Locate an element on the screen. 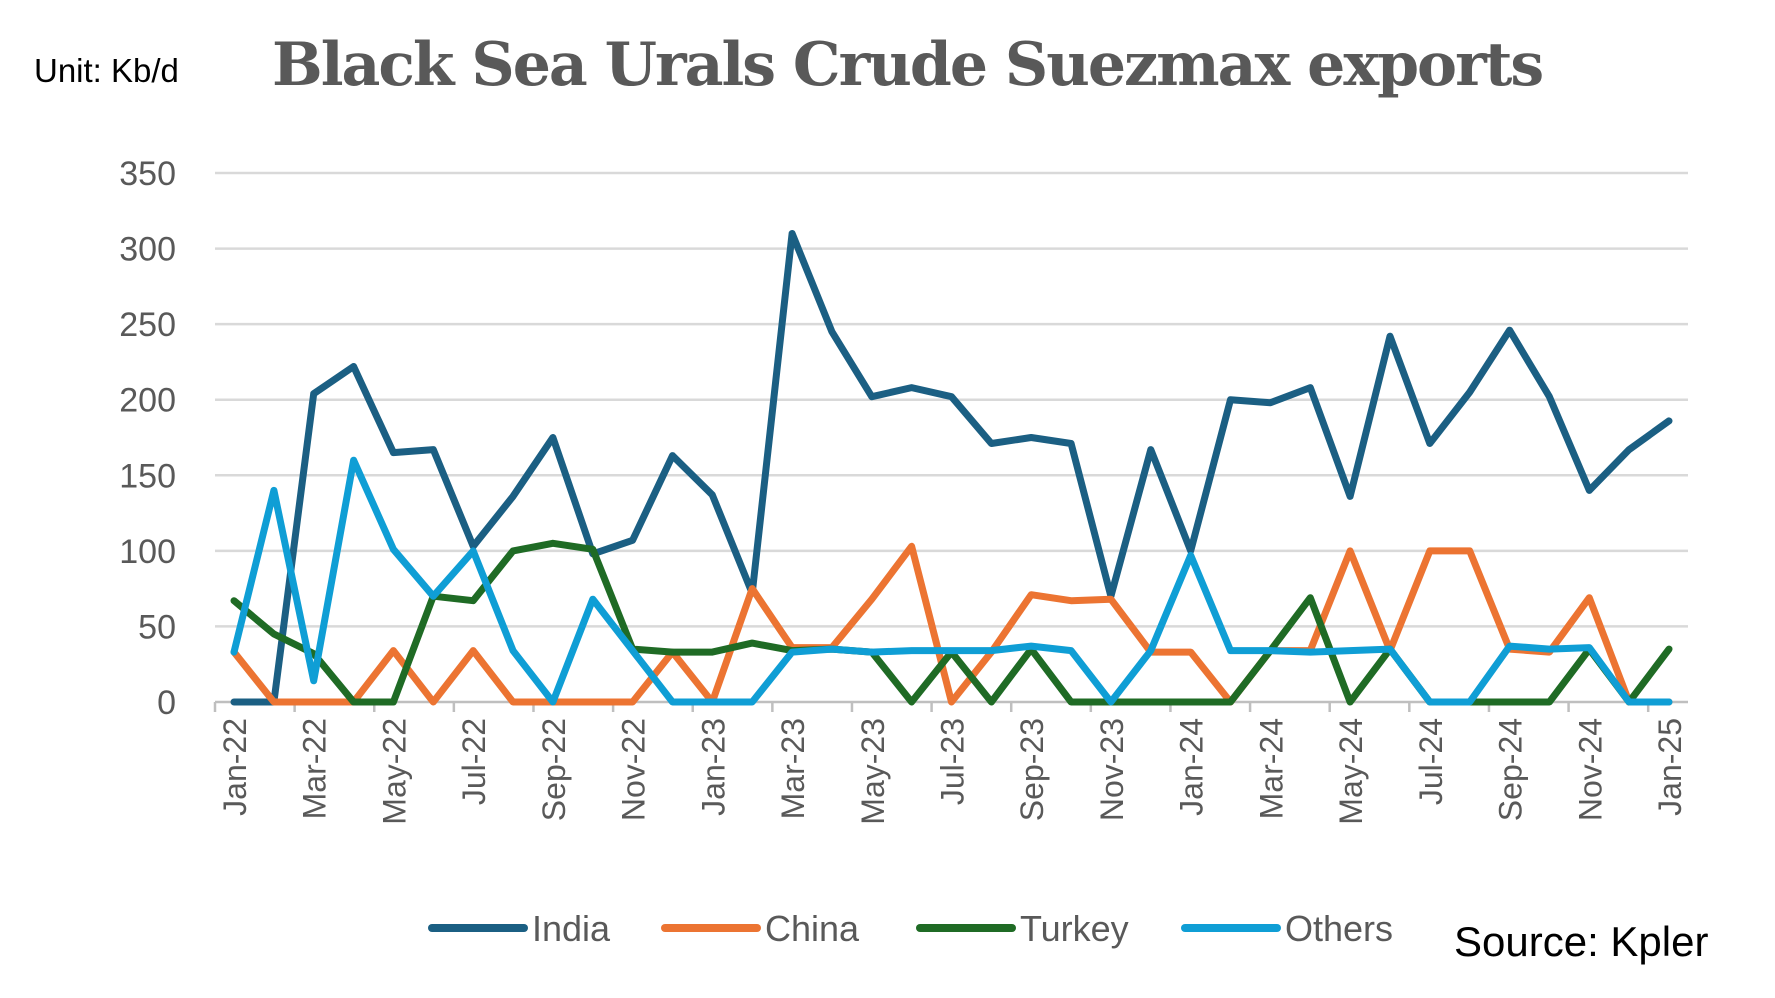 This screenshot has width=1775, height=998. y-tick-label: 350 is located at coordinates (147, 174).